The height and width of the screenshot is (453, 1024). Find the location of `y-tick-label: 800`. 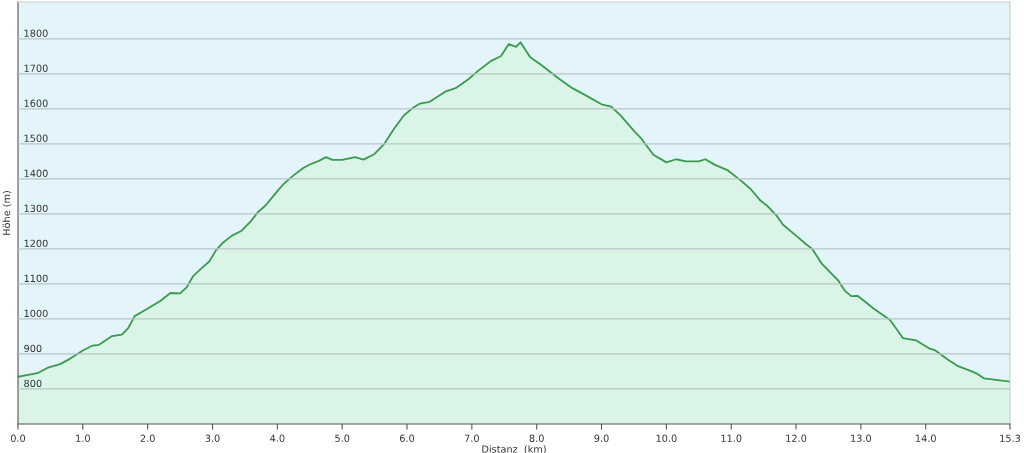

y-tick-label: 800 is located at coordinates (33, 383).